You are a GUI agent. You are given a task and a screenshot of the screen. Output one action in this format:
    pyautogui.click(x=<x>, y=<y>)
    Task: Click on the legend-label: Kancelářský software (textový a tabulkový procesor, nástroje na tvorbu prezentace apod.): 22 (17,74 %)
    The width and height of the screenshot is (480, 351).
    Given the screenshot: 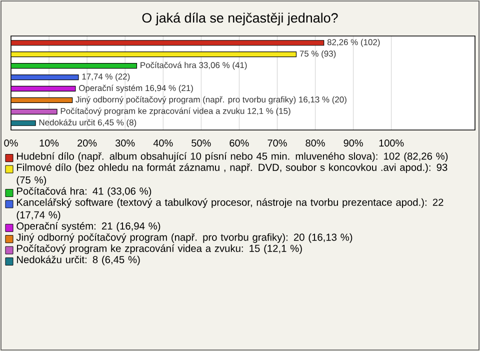 What is the action you would take?
    pyautogui.click(x=230, y=209)
    